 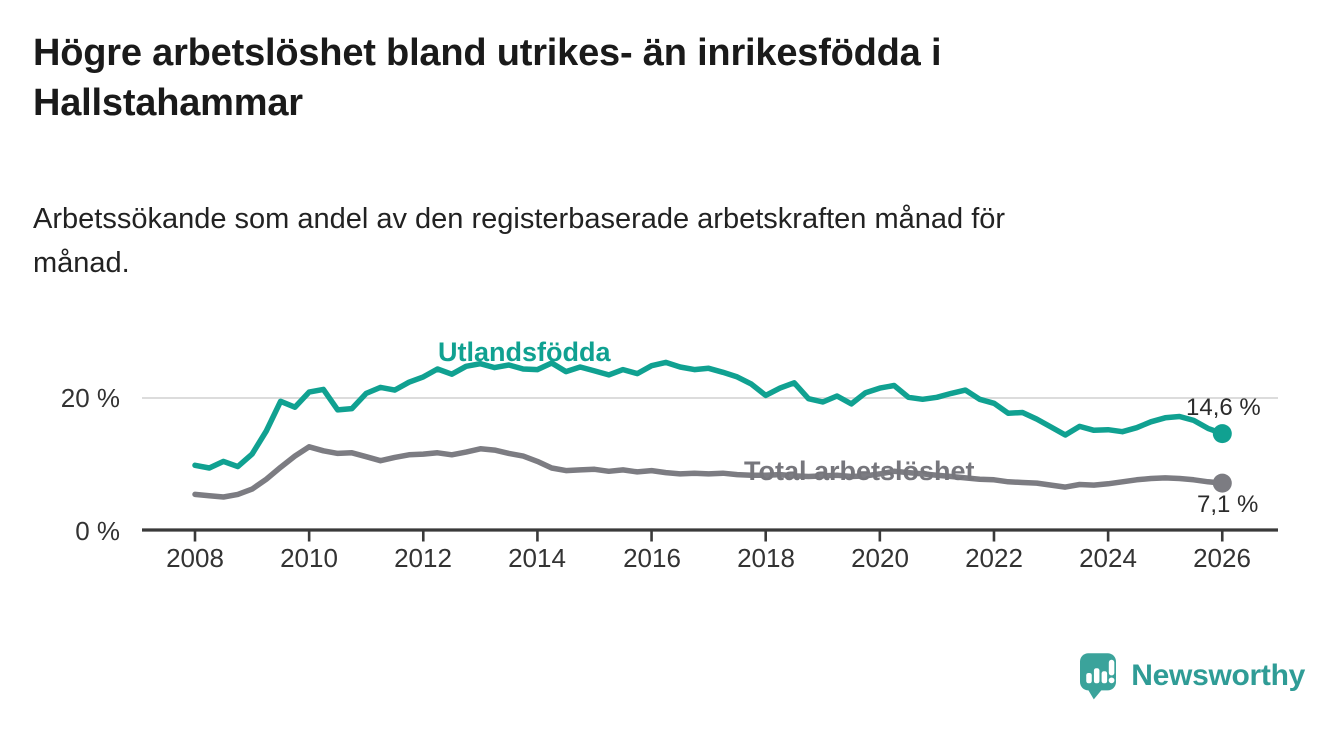 What do you see at coordinates (1098, 676) in the screenshot?
I see `bar-chart-speech-bubble-icon` at bounding box center [1098, 676].